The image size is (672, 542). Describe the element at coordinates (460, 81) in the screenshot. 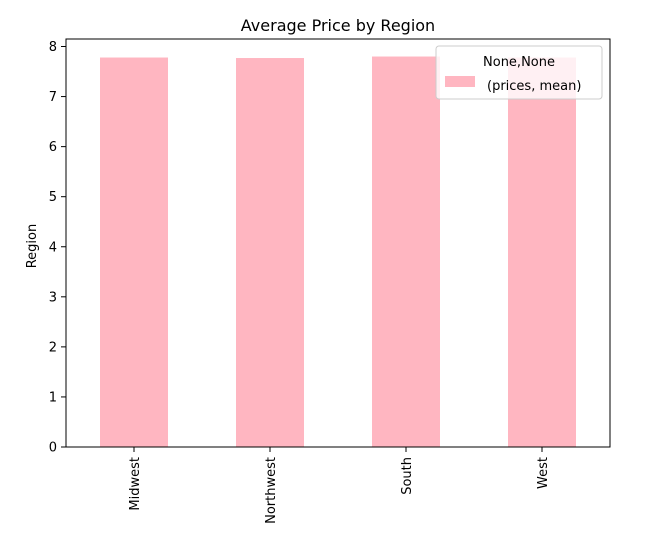

I see `legend-swatch` at that location.